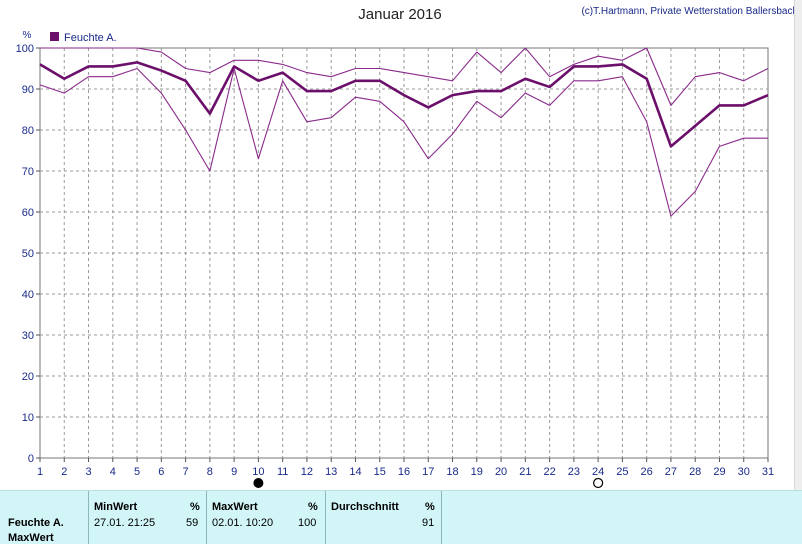 This screenshot has height=544, width=802. I want to click on y-tick-label: 20, so click(28, 377).